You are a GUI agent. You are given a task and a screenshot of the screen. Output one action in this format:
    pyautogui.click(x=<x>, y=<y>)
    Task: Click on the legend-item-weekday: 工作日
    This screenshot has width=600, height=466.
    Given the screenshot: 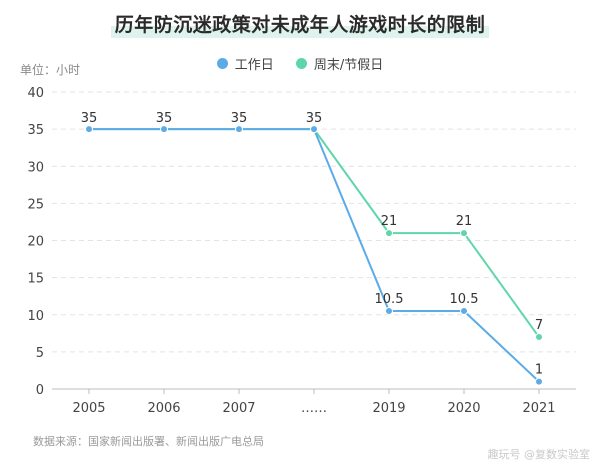 What is the action you would take?
    pyautogui.click(x=245, y=63)
    